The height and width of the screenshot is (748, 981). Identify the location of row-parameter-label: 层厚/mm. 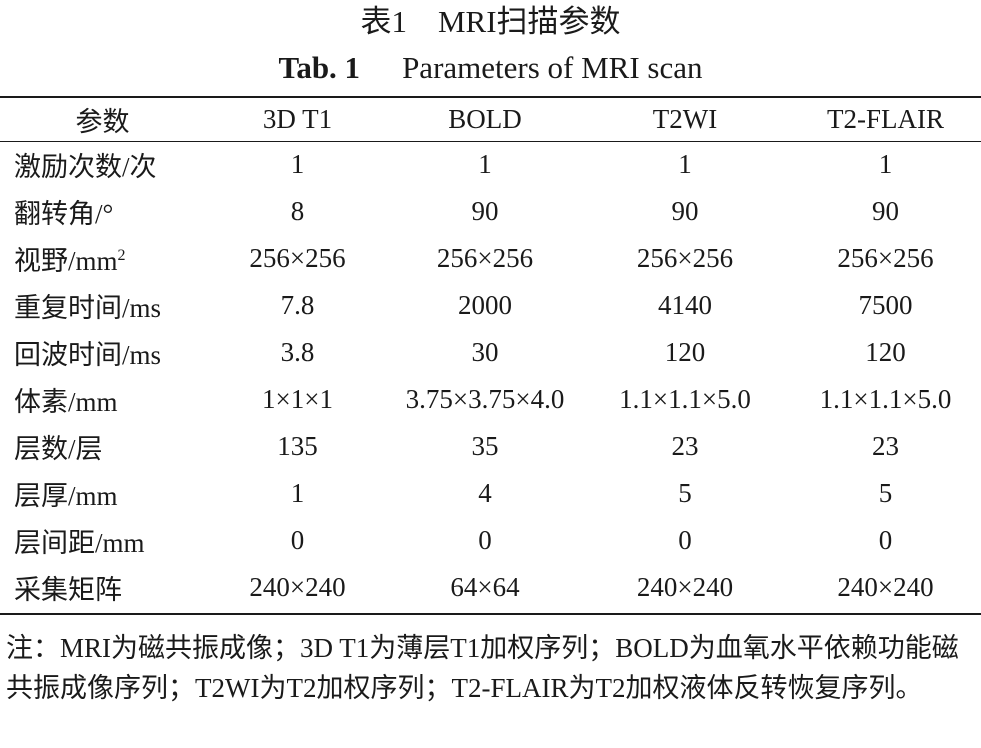
(102, 493).